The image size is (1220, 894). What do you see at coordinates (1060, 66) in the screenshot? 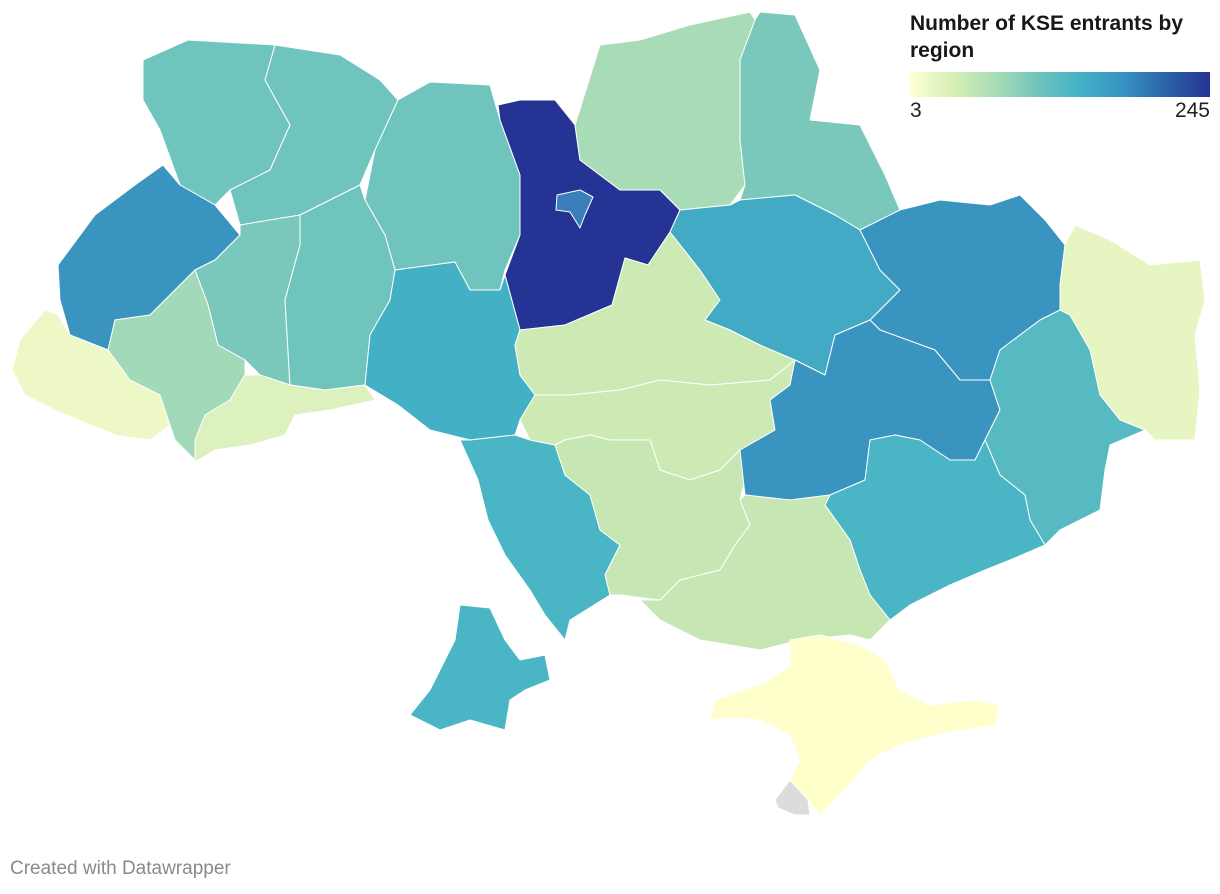
I see `legend: Number of KSE entrants by region 3 245` at bounding box center [1060, 66].